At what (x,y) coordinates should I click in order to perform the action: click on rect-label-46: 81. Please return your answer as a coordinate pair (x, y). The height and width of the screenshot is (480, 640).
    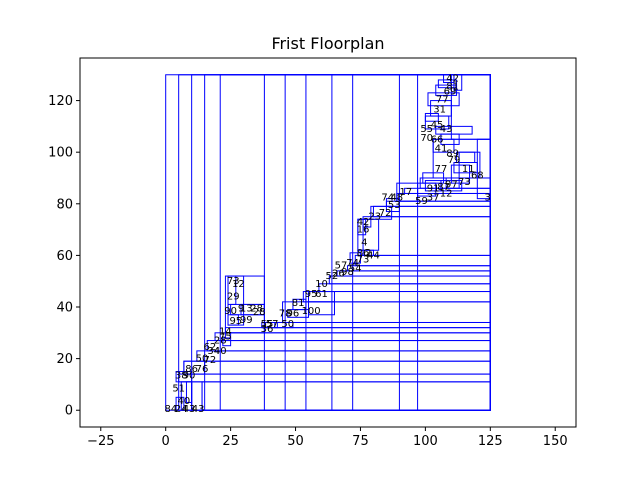
    Looking at the image, I should click on (298, 303).